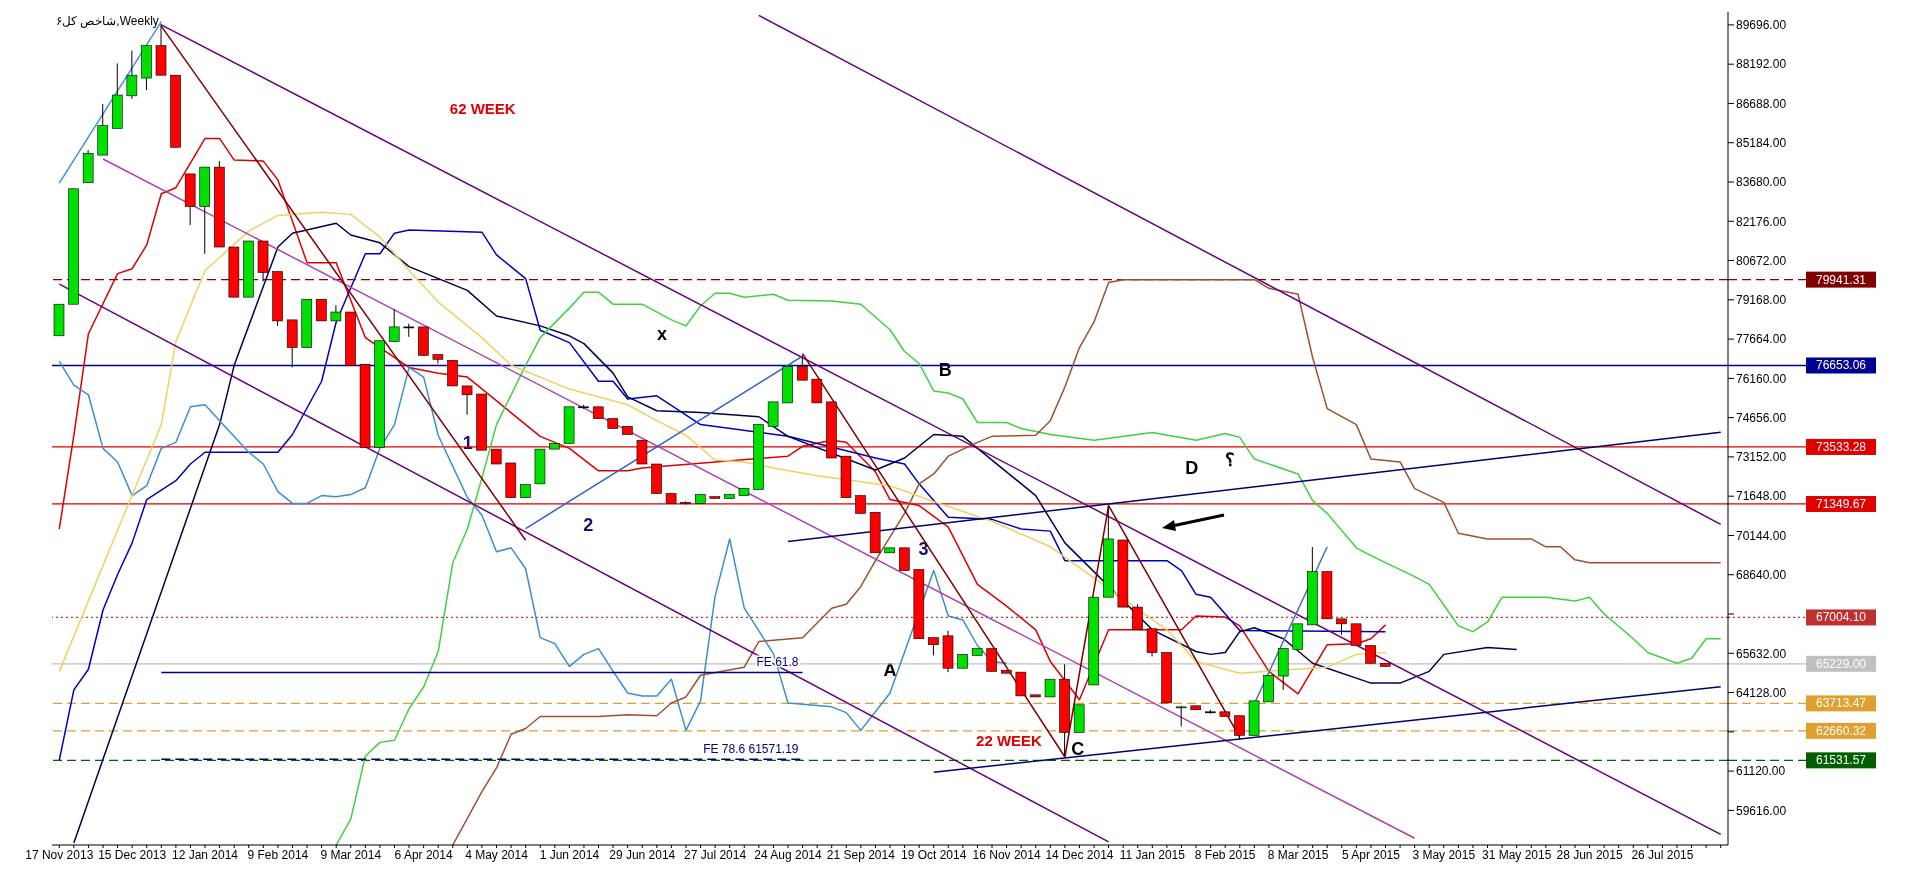 The image size is (1910, 879). What do you see at coordinates (662, 334) in the screenshot?
I see `annotation: x` at bounding box center [662, 334].